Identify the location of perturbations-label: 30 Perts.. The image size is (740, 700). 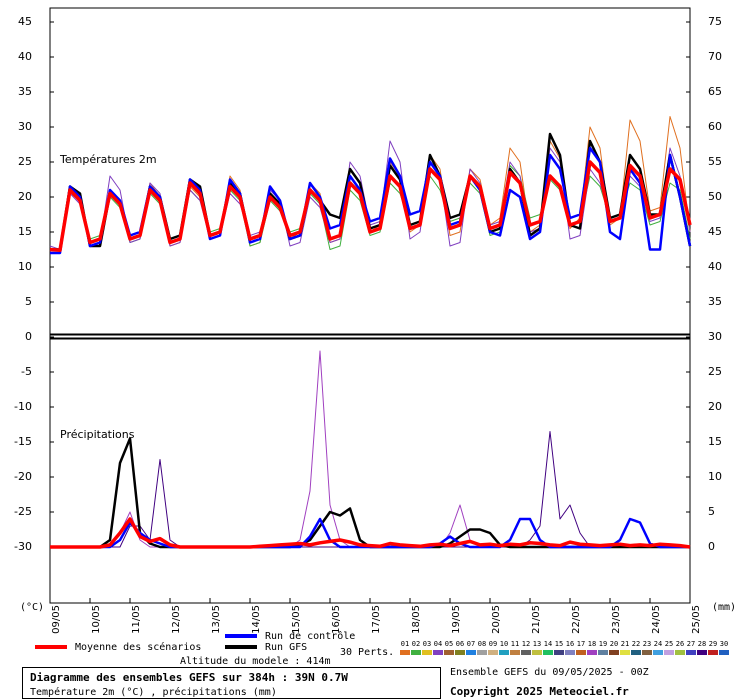
(367, 652).